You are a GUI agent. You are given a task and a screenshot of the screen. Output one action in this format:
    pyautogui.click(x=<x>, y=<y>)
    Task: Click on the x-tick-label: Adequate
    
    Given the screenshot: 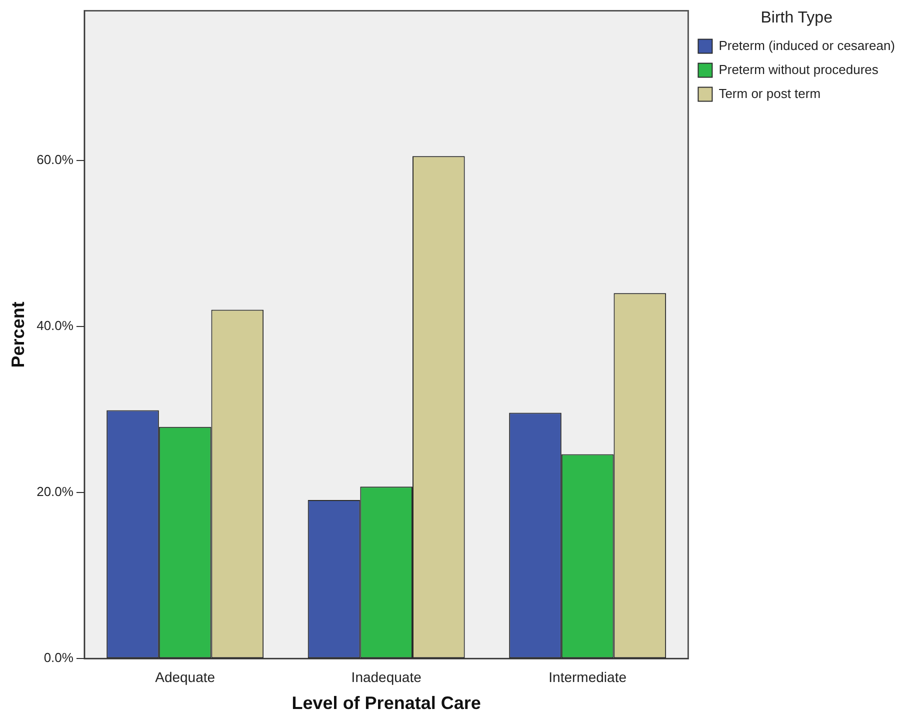 What is the action you would take?
    pyautogui.click(x=185, y=676)
    